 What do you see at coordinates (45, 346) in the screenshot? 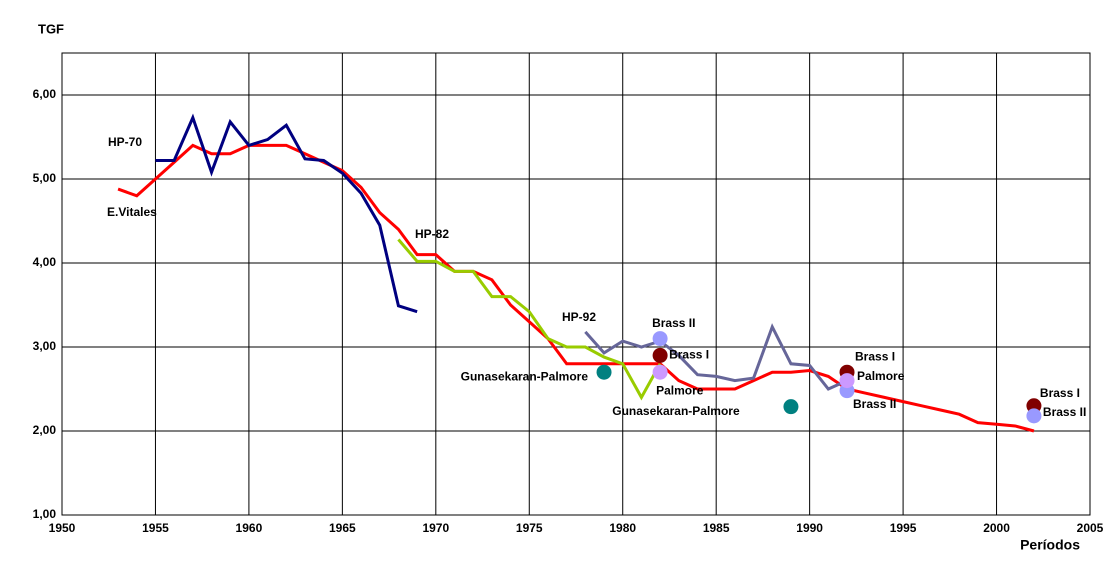
I see `y-tick-label: 3,00` at bounding box center [45, 346].